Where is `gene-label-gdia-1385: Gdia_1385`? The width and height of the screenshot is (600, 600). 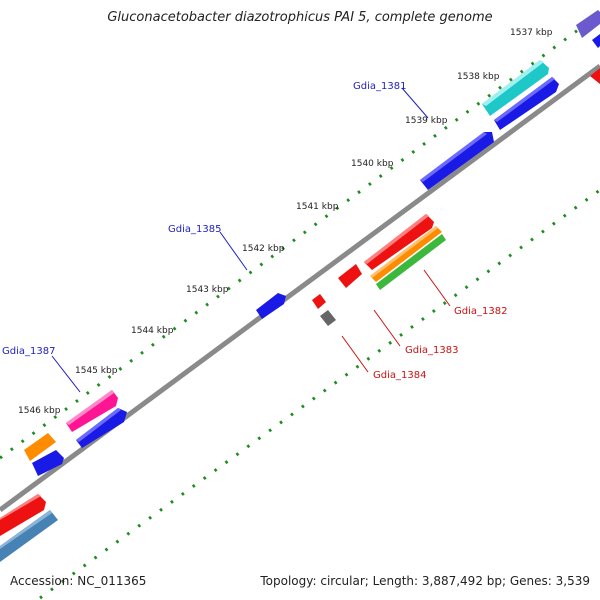
gene-label-gdia-1385: Gdia_1385 is located at coordinates (194, 229).